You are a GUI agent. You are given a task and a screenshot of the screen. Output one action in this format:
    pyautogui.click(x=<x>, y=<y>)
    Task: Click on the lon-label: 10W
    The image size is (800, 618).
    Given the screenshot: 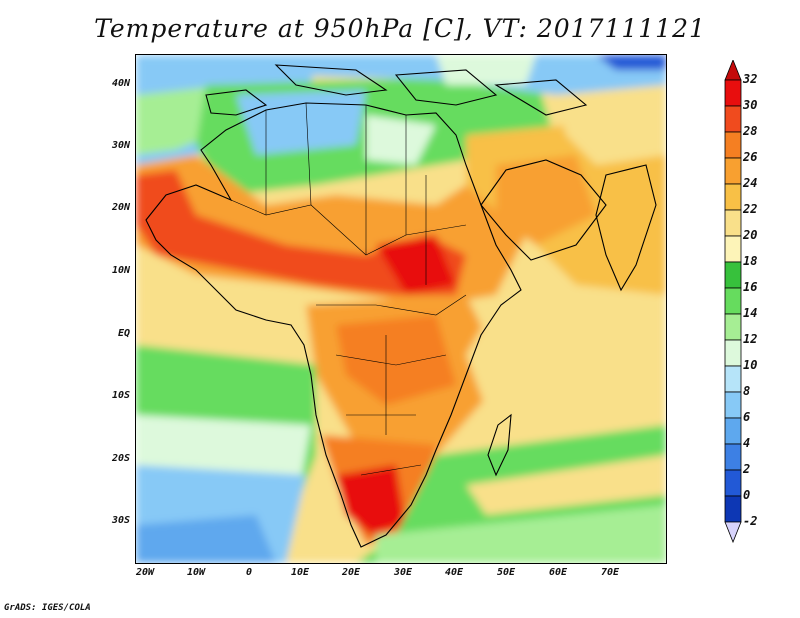 What is the action you would take?
    pyautogui.click(x=196, y=572)
    